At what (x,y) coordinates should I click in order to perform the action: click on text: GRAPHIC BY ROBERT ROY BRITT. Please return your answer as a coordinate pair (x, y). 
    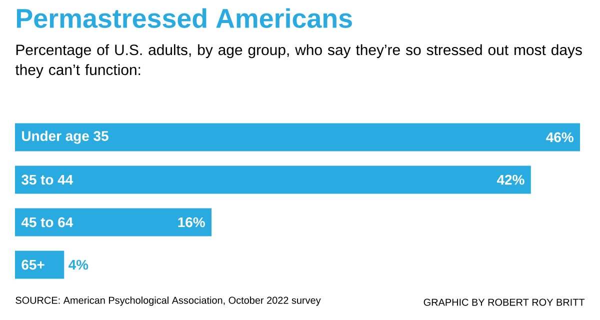
    Looking at the image, I should click on (504, 302).